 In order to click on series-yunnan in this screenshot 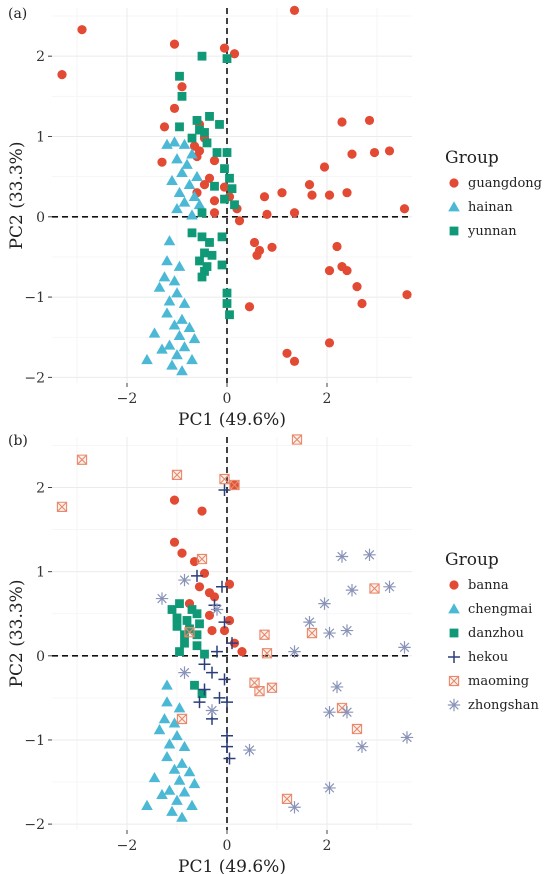, I will do `click(207, 185)`.